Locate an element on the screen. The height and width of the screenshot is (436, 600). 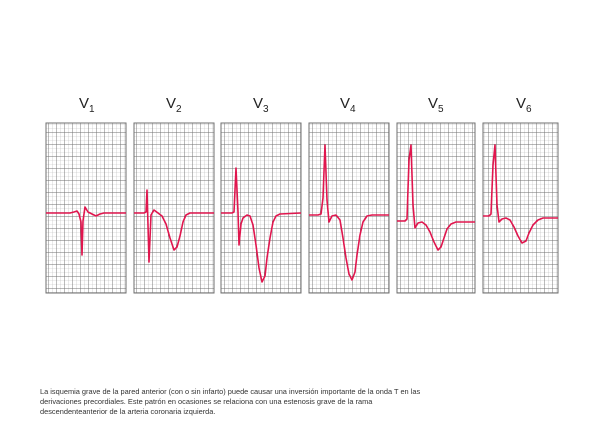
lead-label-v1: V1 is located at coordinates (87, 105).